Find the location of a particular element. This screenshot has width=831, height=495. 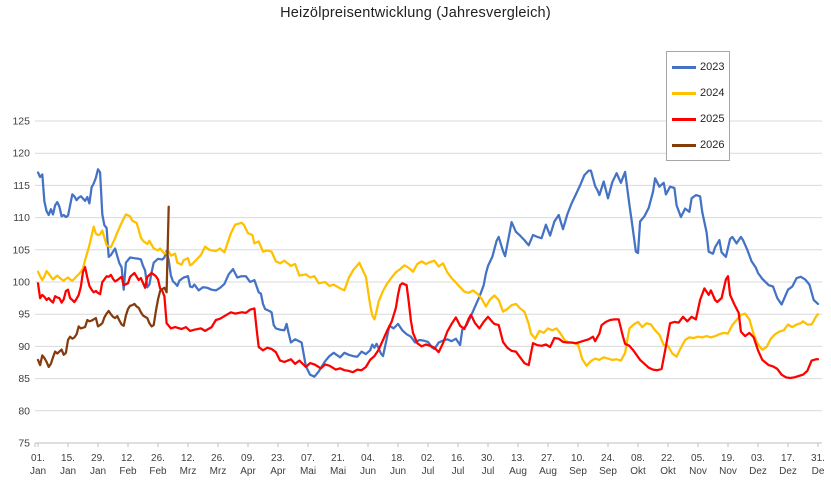

x-axis-label-day: 05. is located at coordinates (698, 458).